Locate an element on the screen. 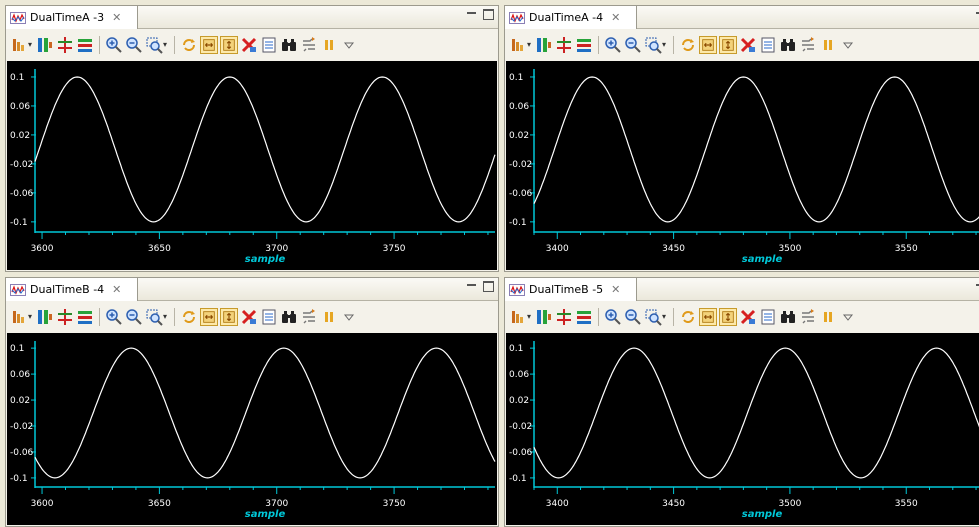  y-tick-label: 0.02 is located at coordinates (20, 401).